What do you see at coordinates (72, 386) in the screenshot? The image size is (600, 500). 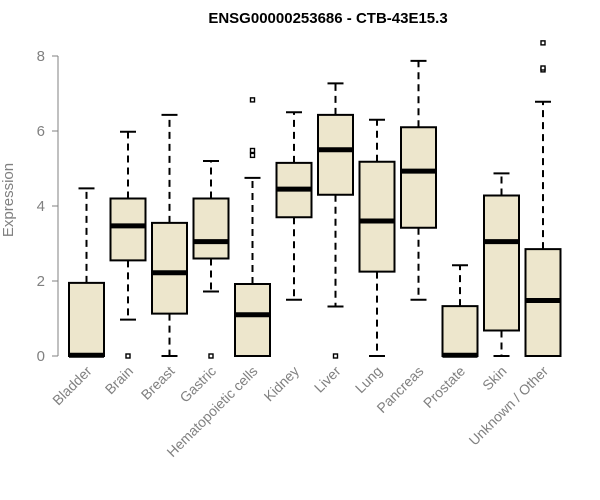 I see `x-tick-label: Bladder` at bounding box center [72, 386].